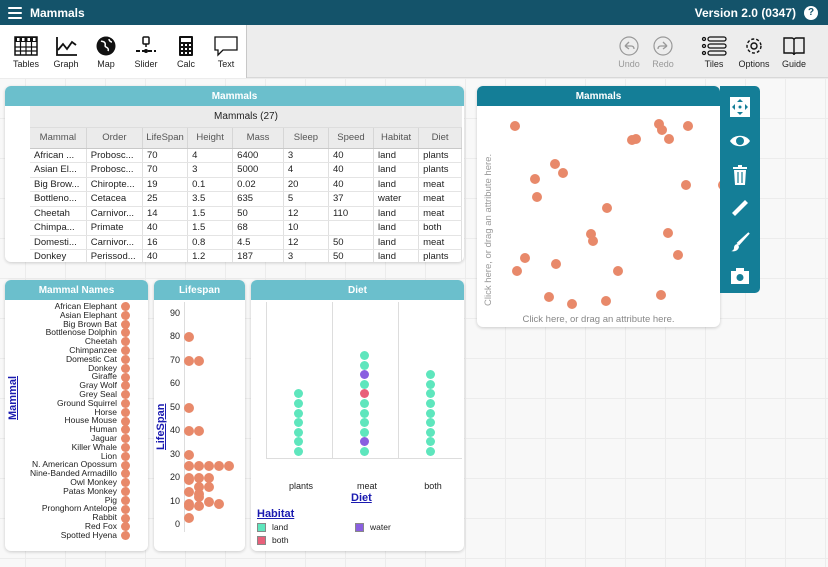  Describe the element at coordinates (186, 51) in the screenshot. I see `calc-button: Calc` at that location.